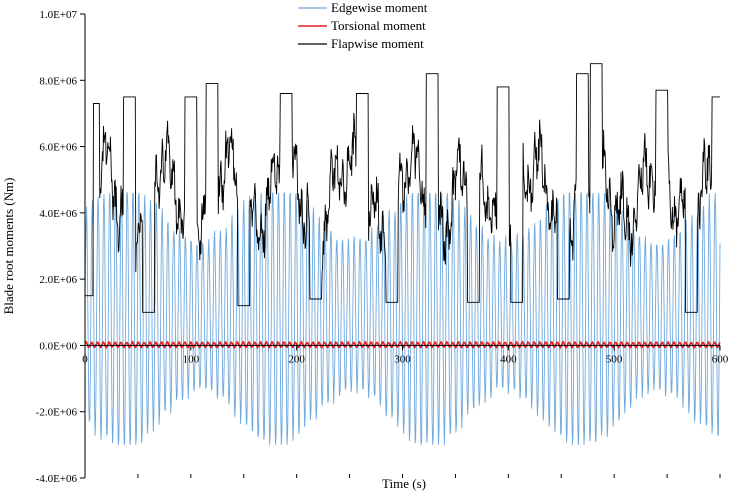 The height and width of the screenshot is (496, 743). What do you see at coordinates (378, 25) in the screenshot?
I see `legend-label-torsional: Torsional moment` at bounding box center [378, 25].